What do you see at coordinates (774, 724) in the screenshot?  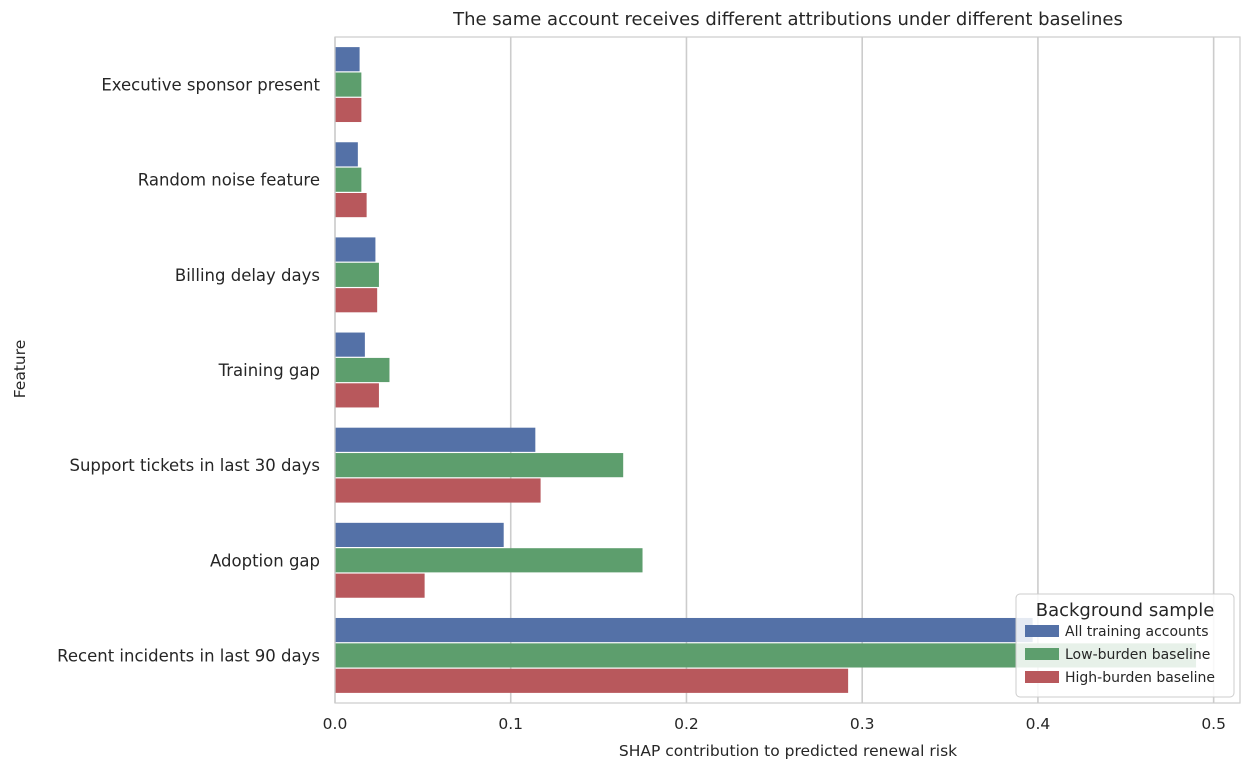 I see `x-tick-labels: 0.0 0.1 0.2 0.3 0.4 0.5` at bounding box center [774, 724].